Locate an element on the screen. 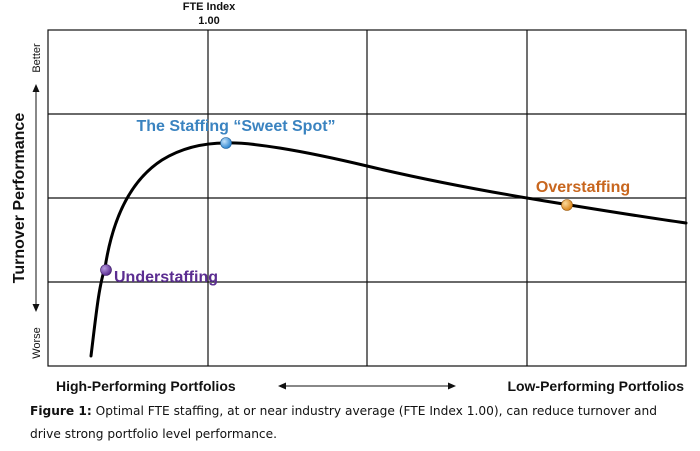  x-axis-right-label: Low-Performing Portfolios is located at coordinates (595, 386).